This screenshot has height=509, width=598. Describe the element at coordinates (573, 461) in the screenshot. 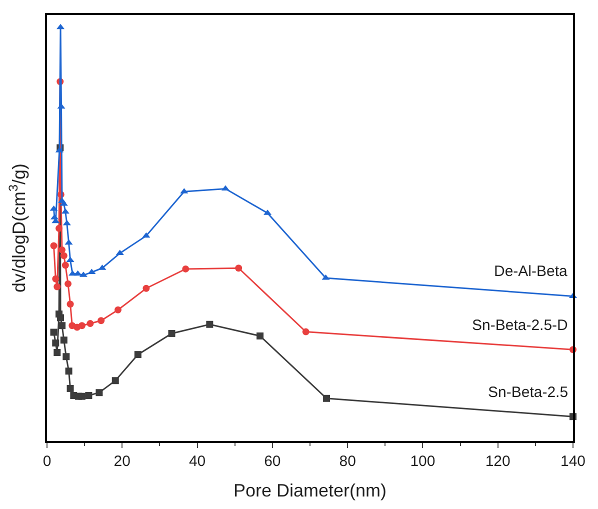

I see `x-tick-label: 140` at that location.